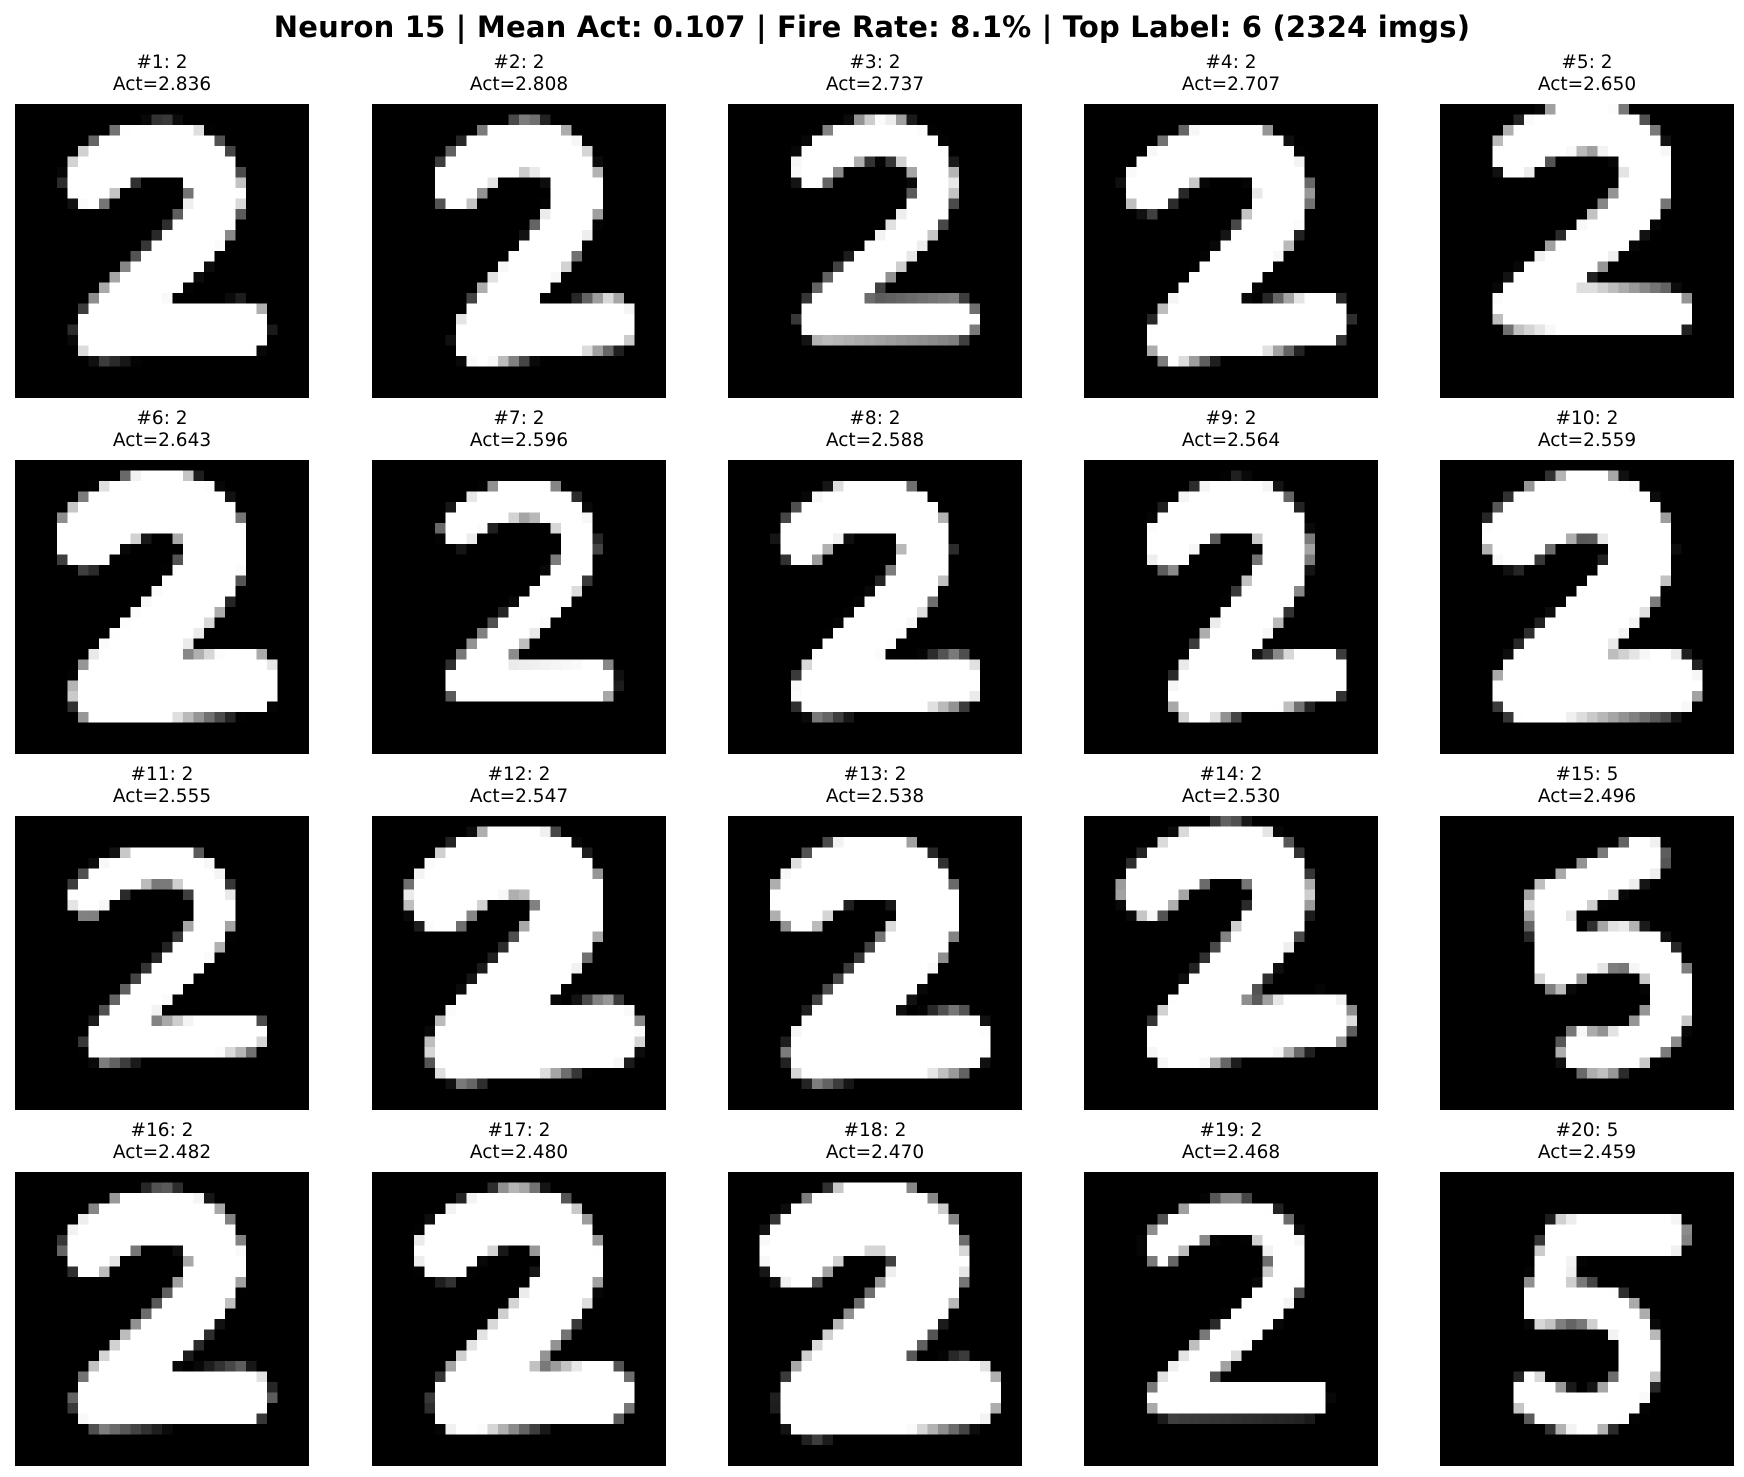 Image resolution: width=1744 pixels, height=1477 pixels. Describe the element at coordinates (162, 796) in the screenshot. I see `panel-activation-label: Act=2.555` at that location.